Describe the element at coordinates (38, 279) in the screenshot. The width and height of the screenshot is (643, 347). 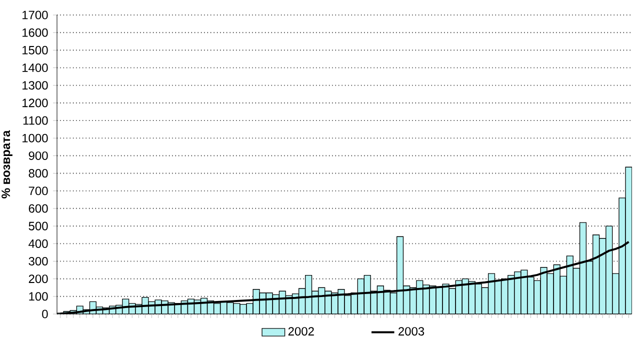
I see `y-tick-label: 200` at that location.